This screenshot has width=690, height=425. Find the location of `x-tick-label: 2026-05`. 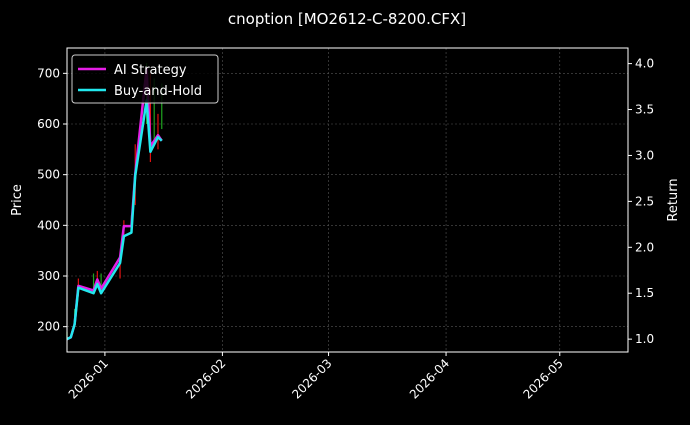

x-tick-label: 2026-05 is located at coordinates (543, 378).